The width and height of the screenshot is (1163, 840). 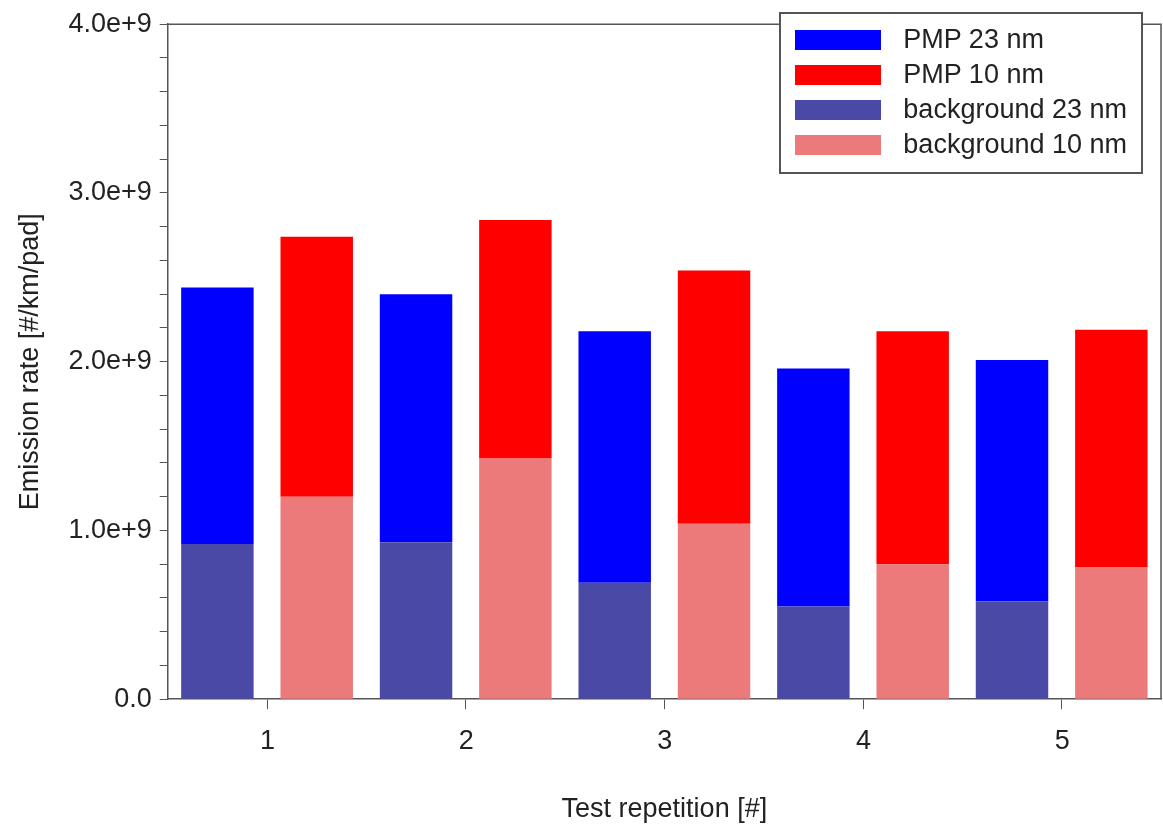 What do you see at coordinates (1062, 739) in the screenshot?
I see `x-tick-label: 5` at bounding box center [1062, 739].